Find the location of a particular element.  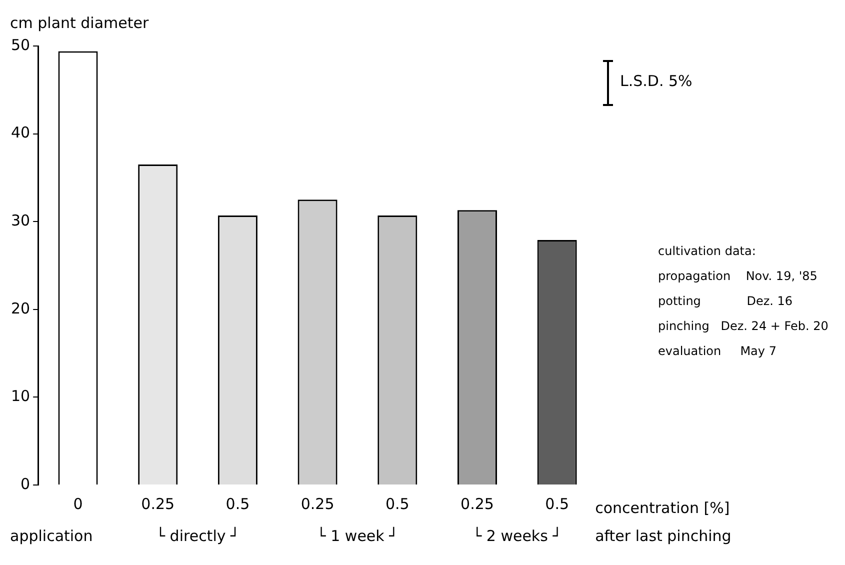

y-tick-label: 40 is located at coordinates (20, 133).